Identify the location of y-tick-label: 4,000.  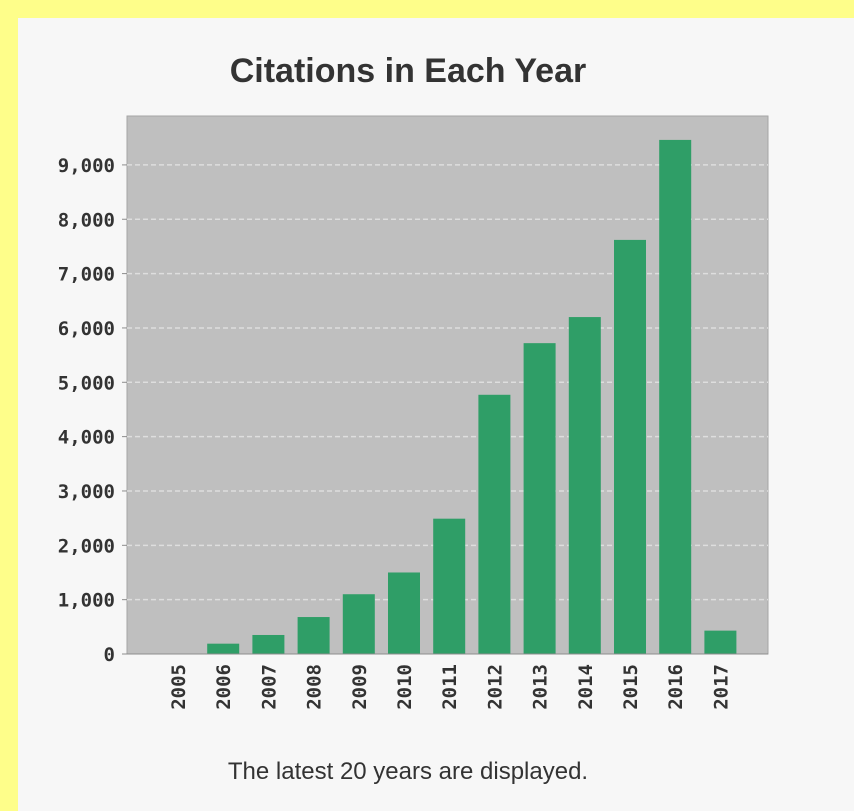
(86, 438).